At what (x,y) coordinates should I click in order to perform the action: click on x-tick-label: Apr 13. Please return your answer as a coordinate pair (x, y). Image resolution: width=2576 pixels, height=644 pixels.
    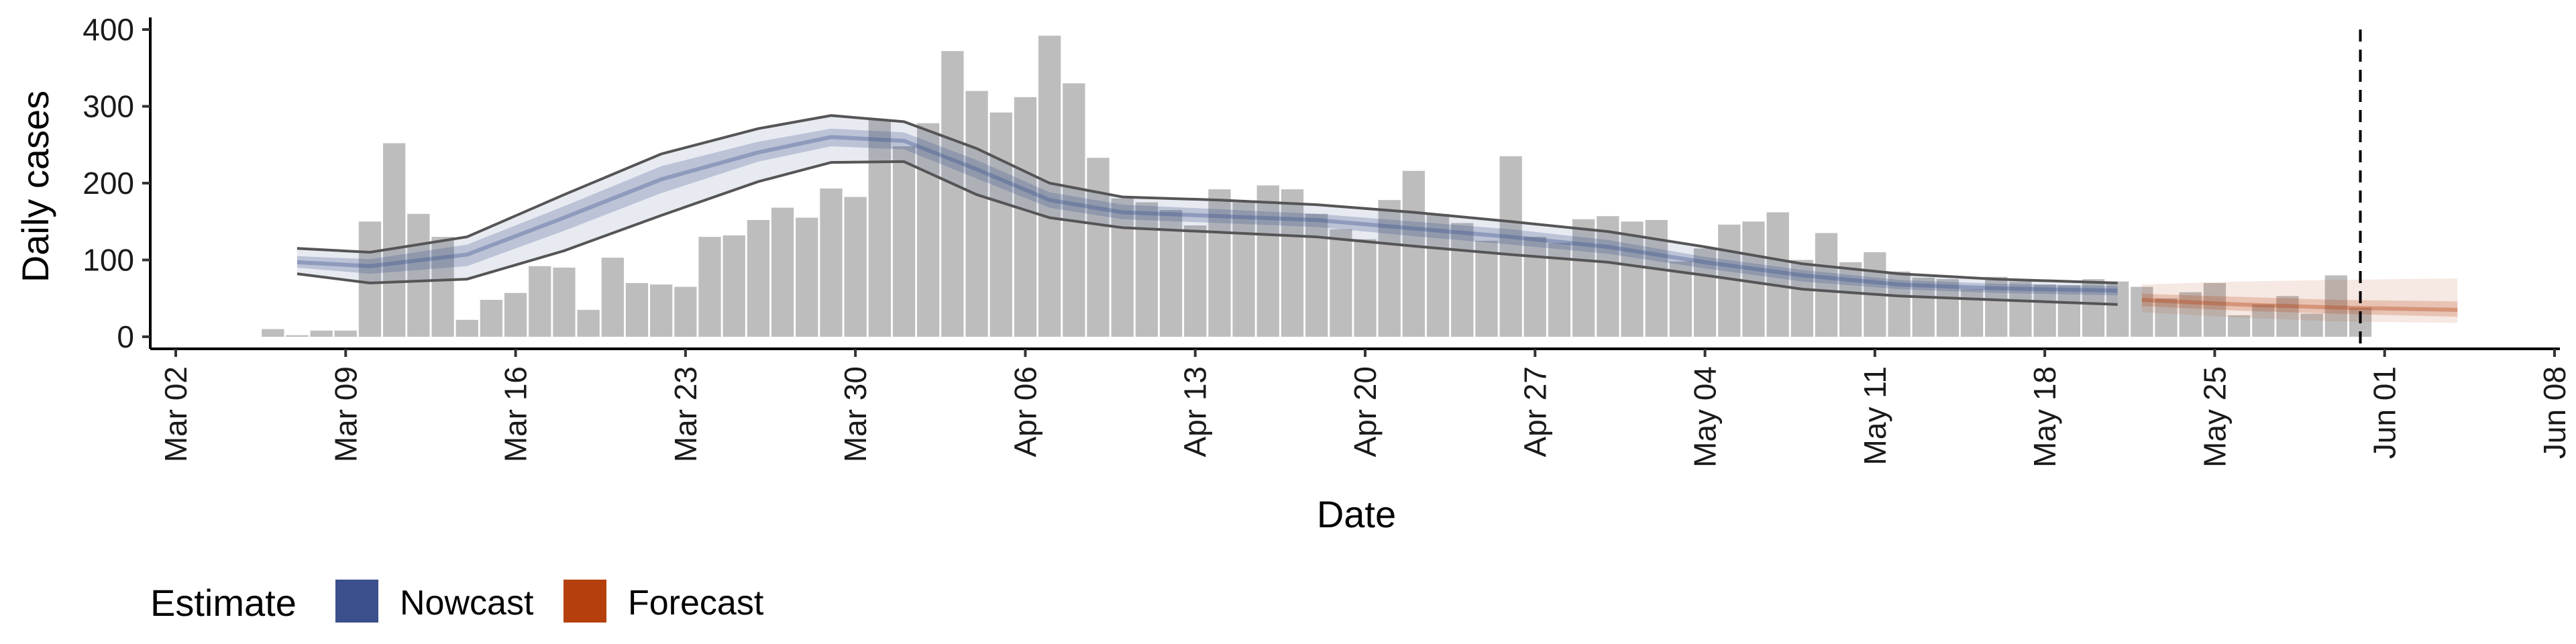
    Looking at the image, I should click on (1195, 412).